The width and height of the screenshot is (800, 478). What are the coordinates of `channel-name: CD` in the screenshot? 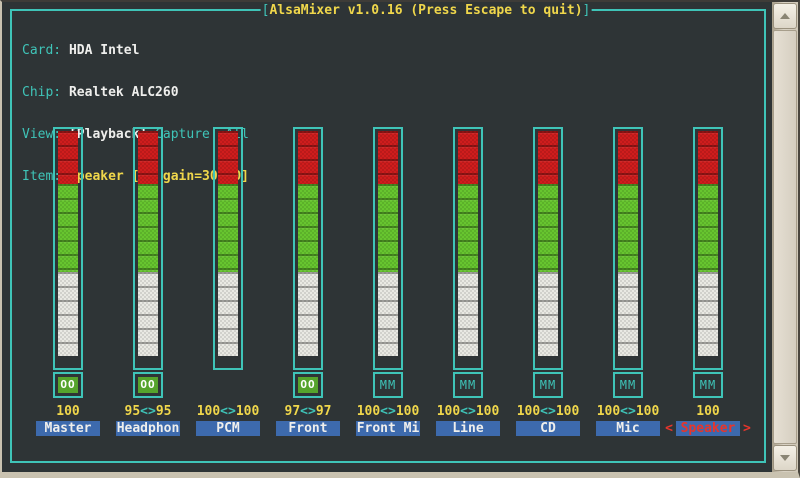 It's located at (548, 428).